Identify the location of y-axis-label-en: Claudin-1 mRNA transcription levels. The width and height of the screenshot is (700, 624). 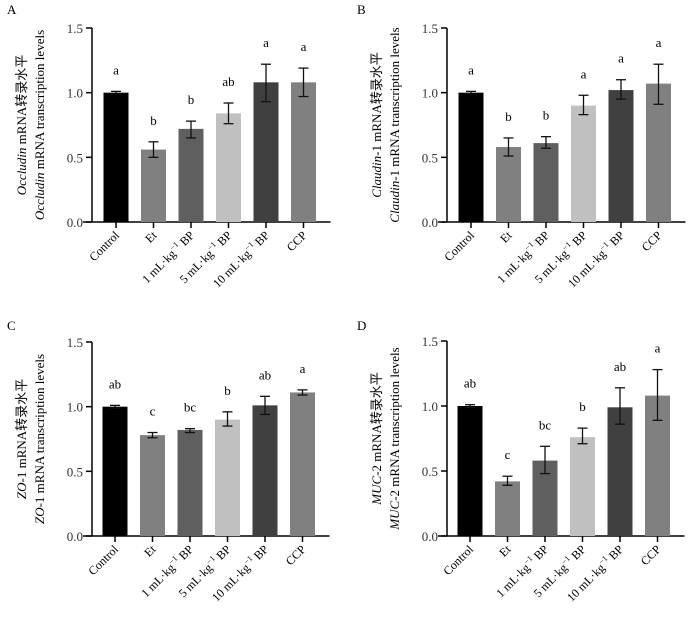
(394, 124).